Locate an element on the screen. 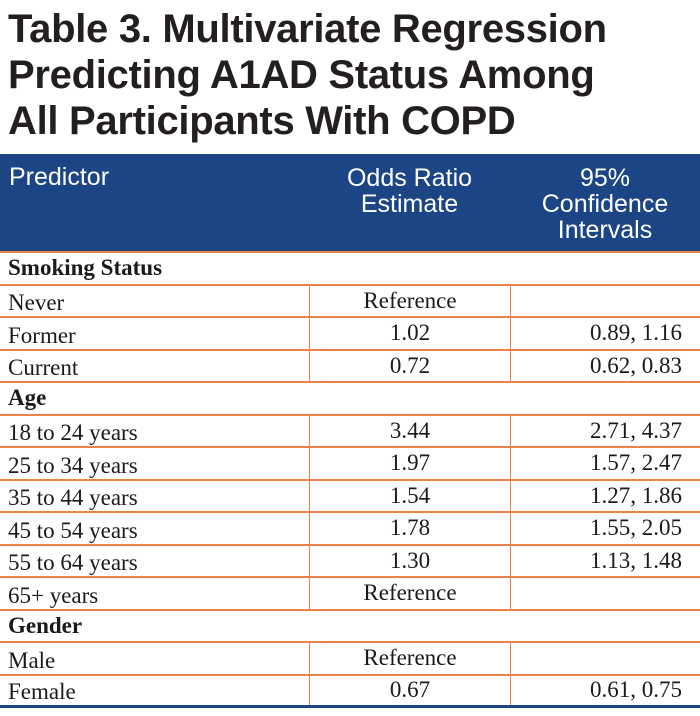 Image resolution: width=700 pixels, height=716 pixels. predictor-cell: Female is located at coordinates (42, 691).